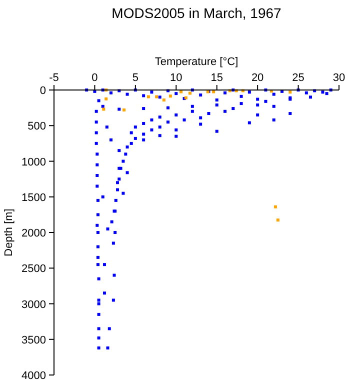 This screenshot has height=384, width=348. Describe the element at coordinates (9, 232) in the screenshot. I see `y-axis-title: Depth [m]` at that location.